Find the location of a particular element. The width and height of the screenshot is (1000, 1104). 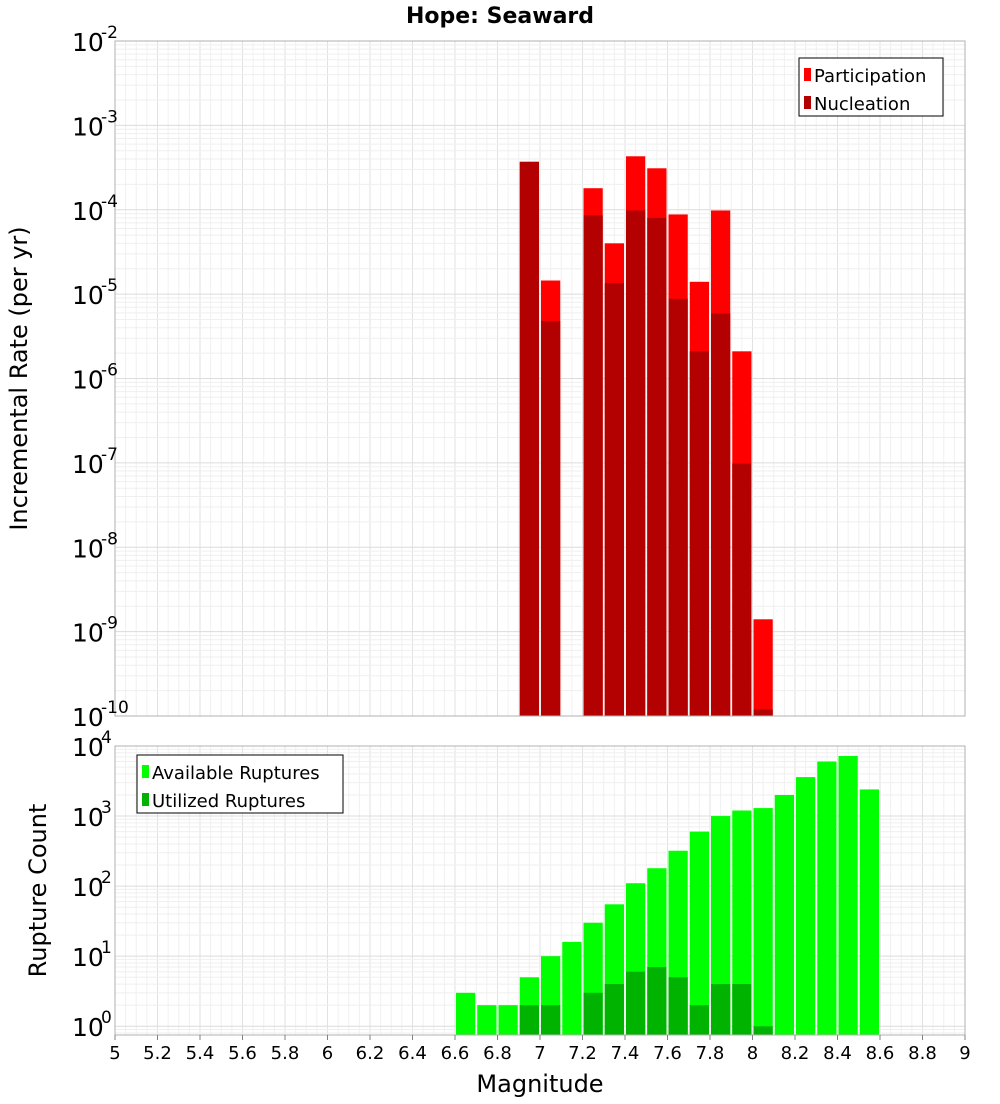

x-tick-label: 8 is located at coordinates (752, 1053).